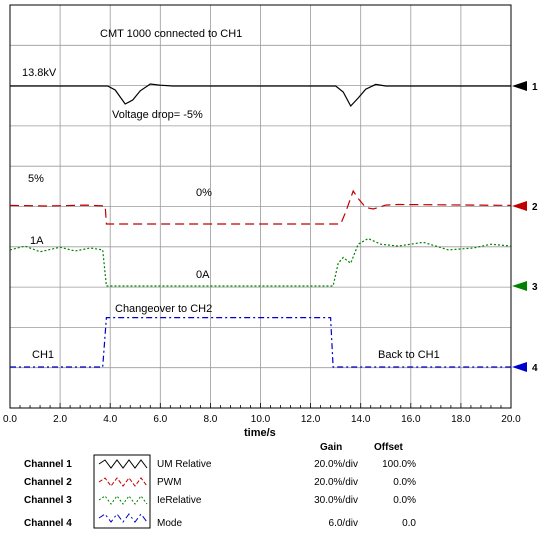 This screenshot has height=536, width=550. I want to click on changeover-label: Changeover to CH2, so click(163, 309).